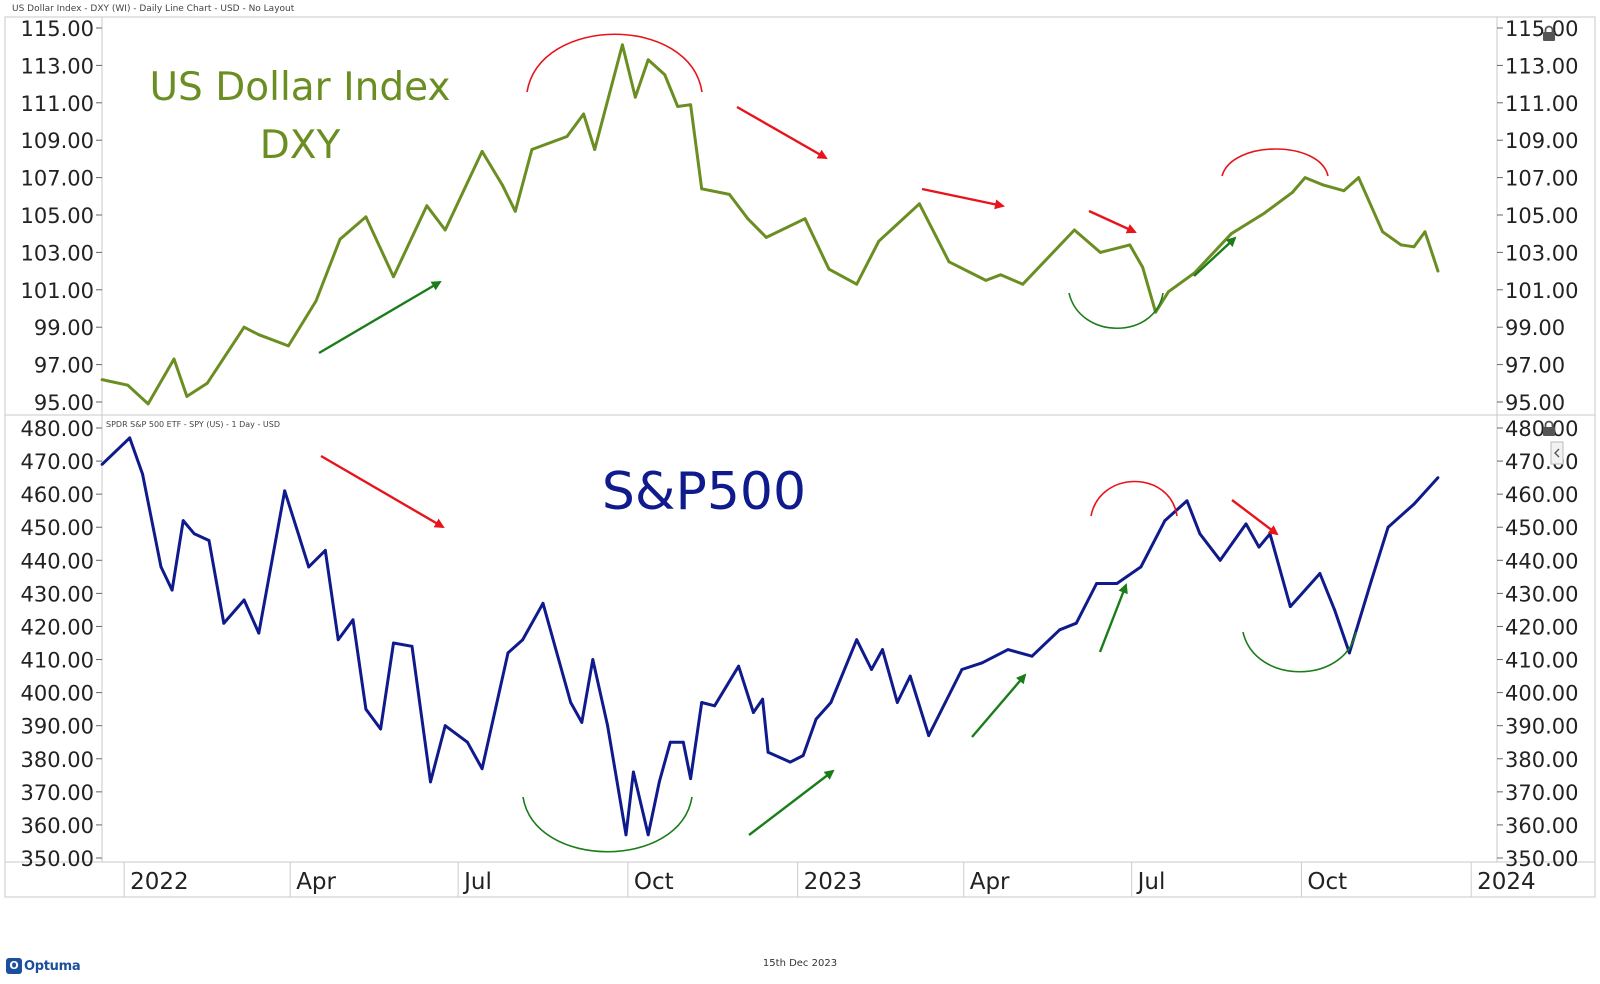  Describe the element at coordinates (1541, 627) in the screenshot. I see `y-tick-label-right: 420.00` at that location.